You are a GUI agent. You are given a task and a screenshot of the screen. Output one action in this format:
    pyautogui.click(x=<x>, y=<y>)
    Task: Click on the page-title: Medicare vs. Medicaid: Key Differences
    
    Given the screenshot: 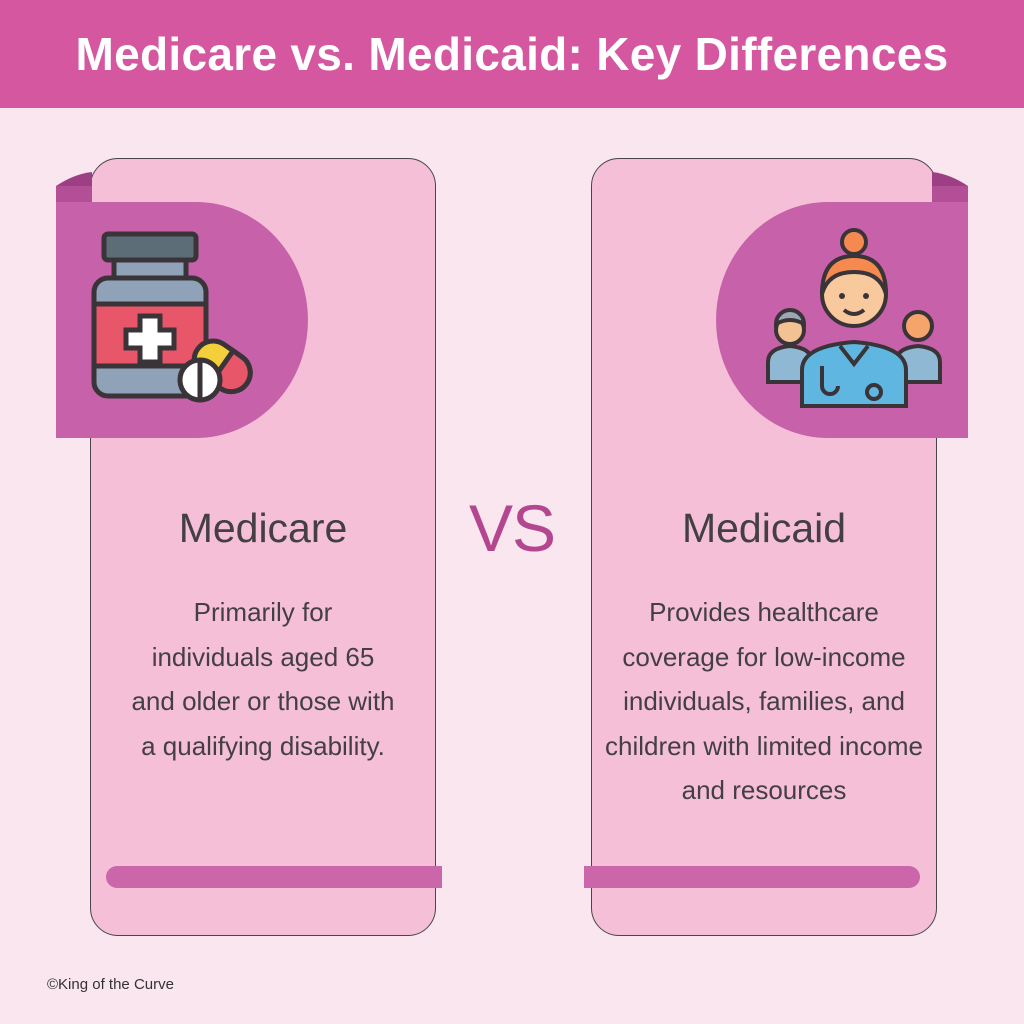 What is the action you would take?
    pyautogui.click(x=512, y=54)
    